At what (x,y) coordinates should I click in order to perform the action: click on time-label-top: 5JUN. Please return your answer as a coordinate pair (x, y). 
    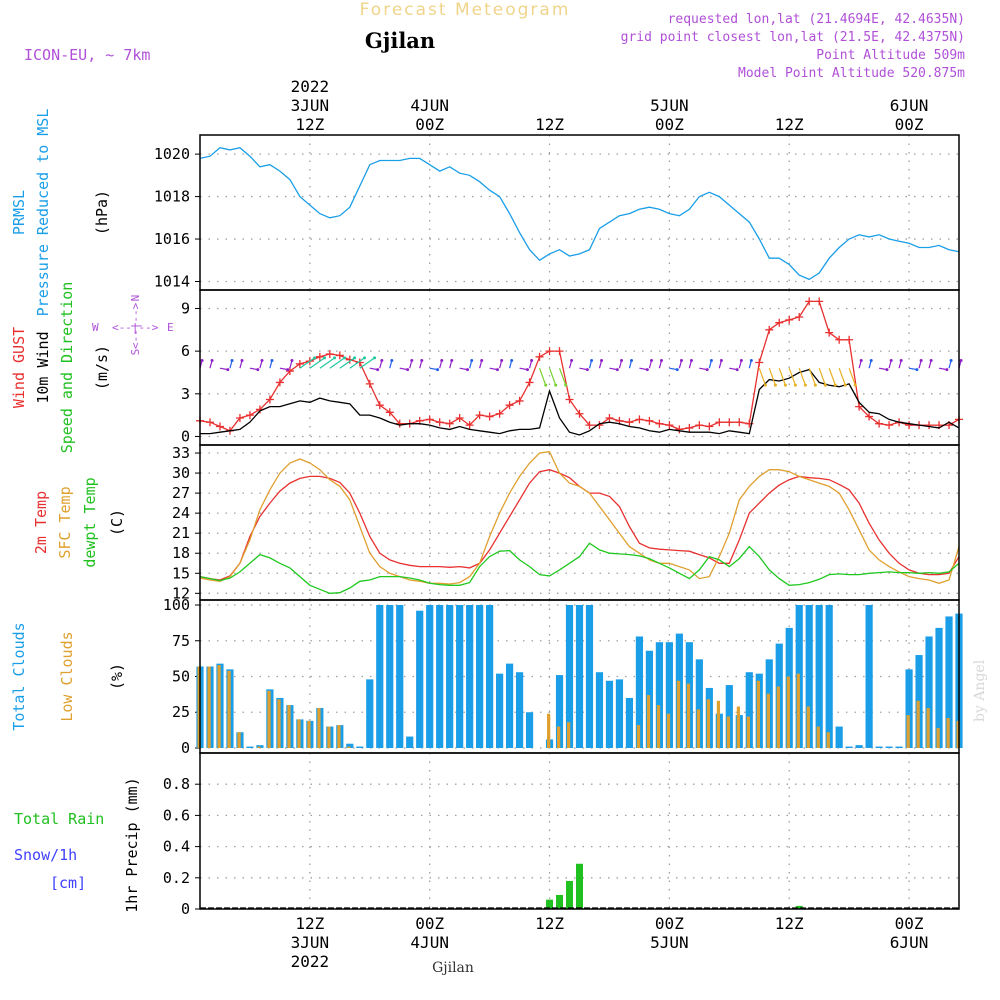
    Looking at the image, I should click on (669, 105).